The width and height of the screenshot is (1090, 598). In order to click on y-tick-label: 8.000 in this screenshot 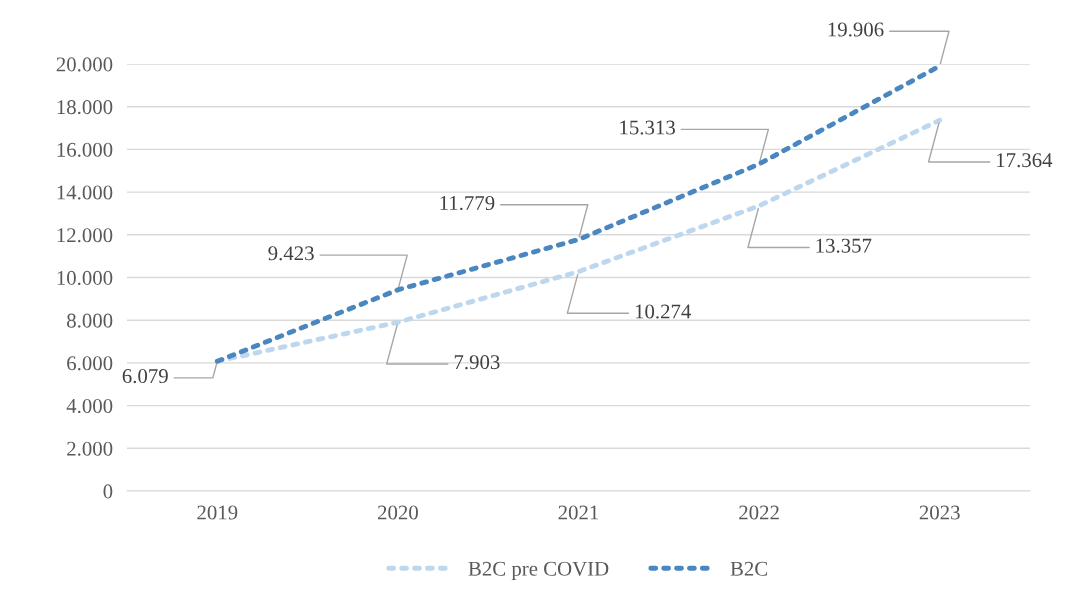, I will do `click(90, 320)`.